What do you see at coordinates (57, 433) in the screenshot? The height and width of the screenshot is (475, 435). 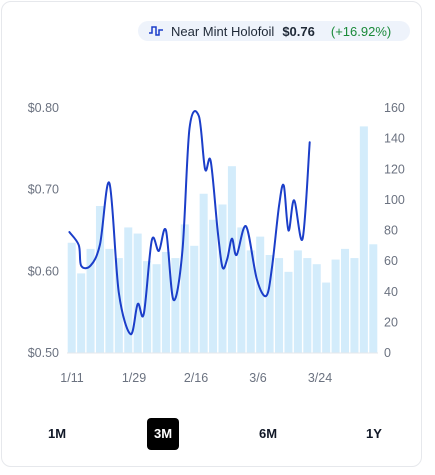 I see `range-button-1m: 1M` at bounding box center [57, 433].